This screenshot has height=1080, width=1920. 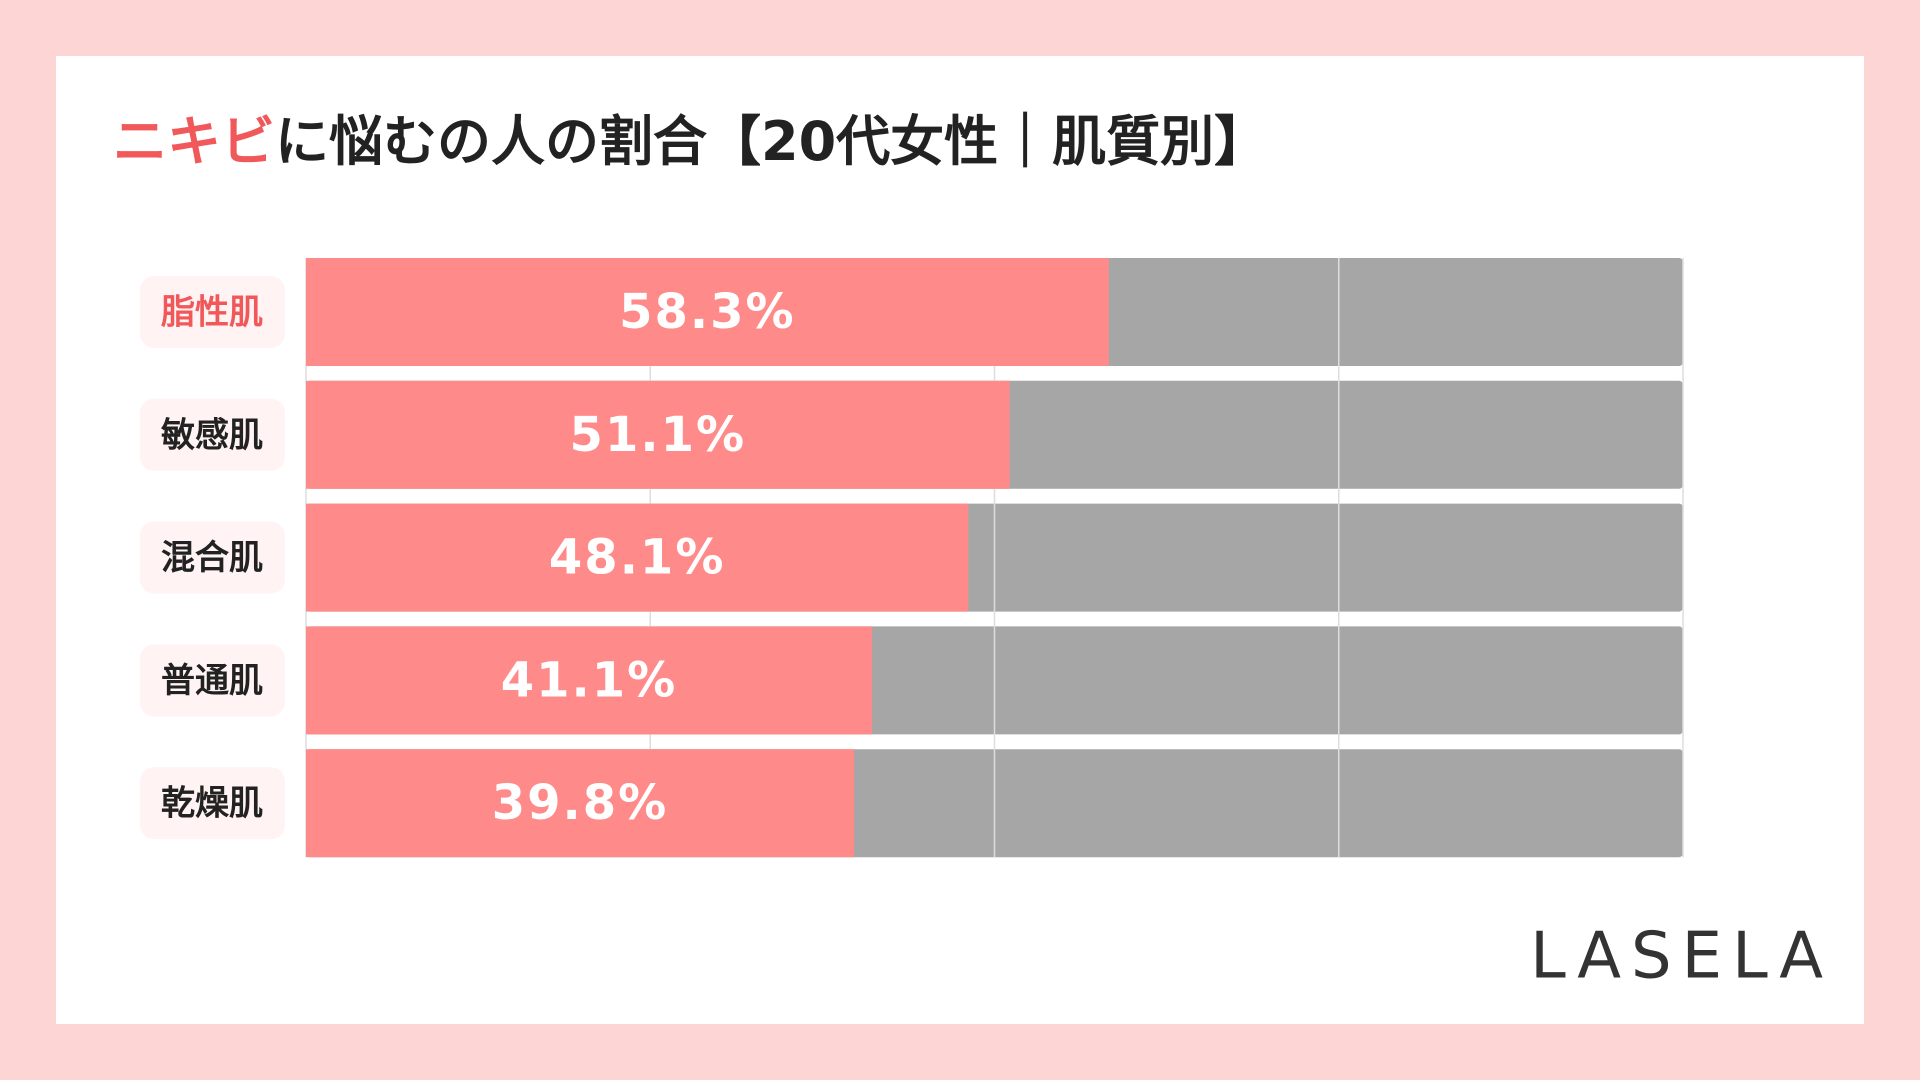 I want to click on value-label: 39.8%, so click(x=580, y=803).